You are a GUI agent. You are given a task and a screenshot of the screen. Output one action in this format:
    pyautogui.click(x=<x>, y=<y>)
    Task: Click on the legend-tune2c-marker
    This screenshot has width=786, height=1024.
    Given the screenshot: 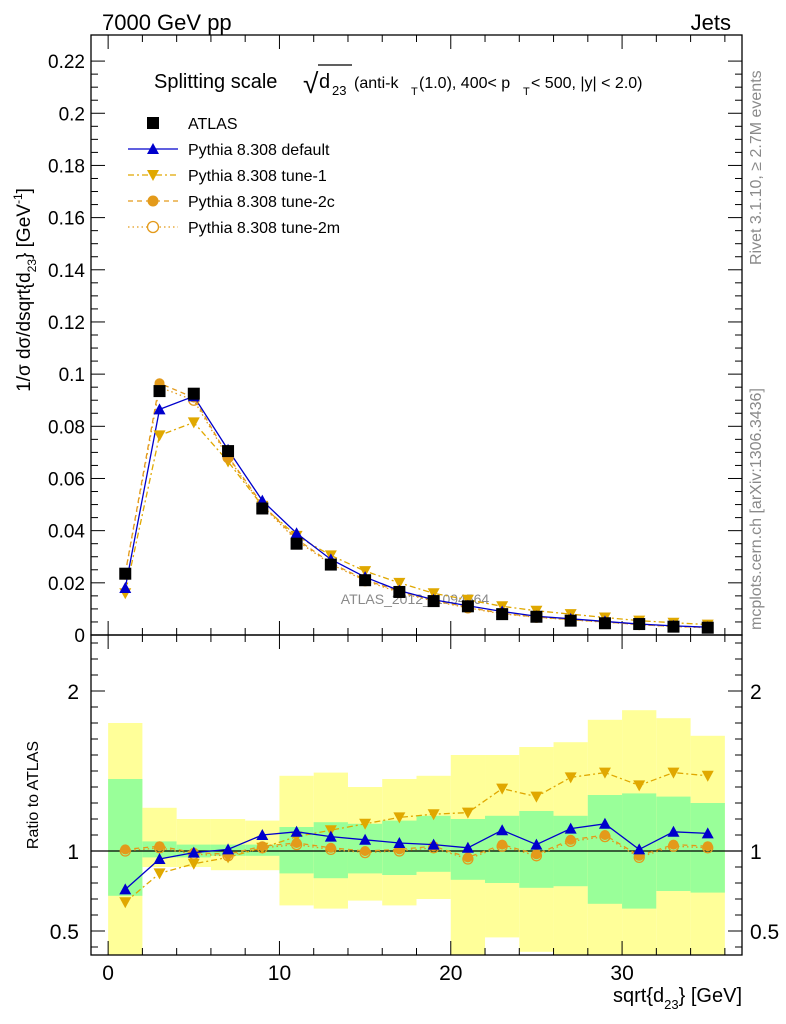 What is the action you would take?
    pyautogui.click(x=153, y=201)
    